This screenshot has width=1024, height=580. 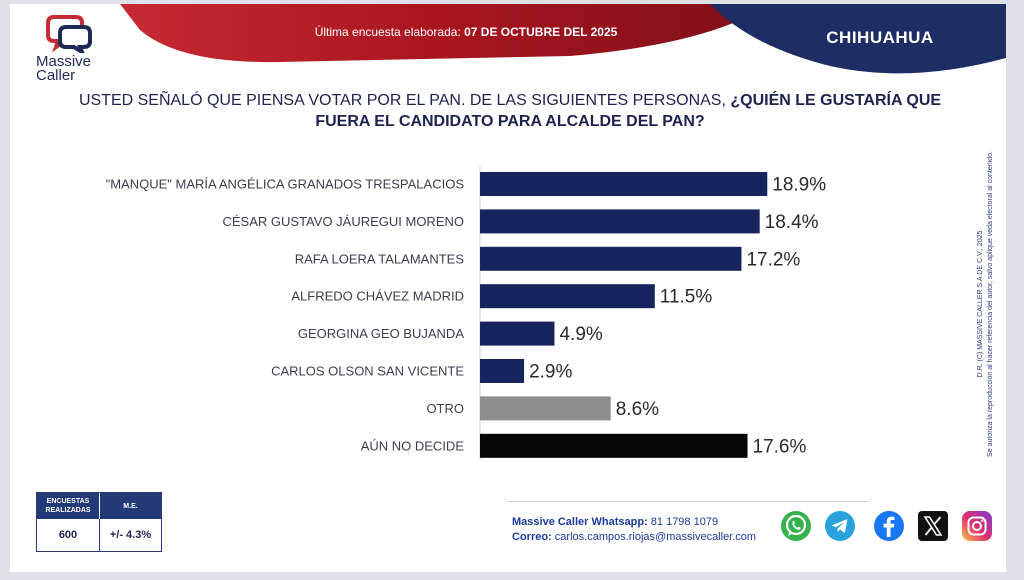 What do you see at coordinates (532, 537) in the screenshot?
I see `email-label: Correo:` at bounding box center [532, 537].